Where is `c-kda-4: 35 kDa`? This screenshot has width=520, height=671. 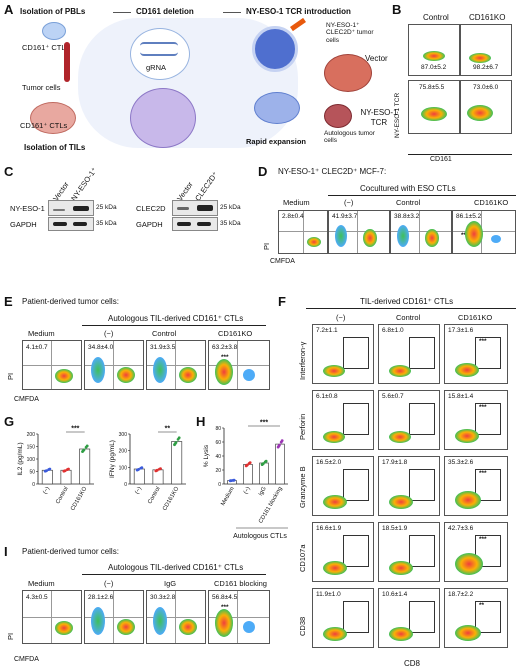 c-kda-4: 35 kDa is located at coordinates (230, 223).